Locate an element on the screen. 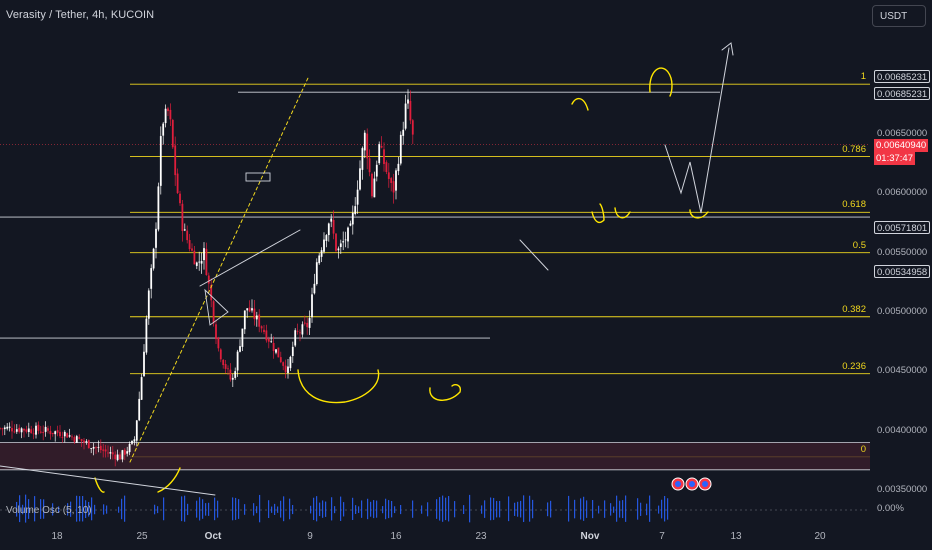 The image size is (932, 550). price-tick-label: 0.00400000 is located at coordinates (902, 430).